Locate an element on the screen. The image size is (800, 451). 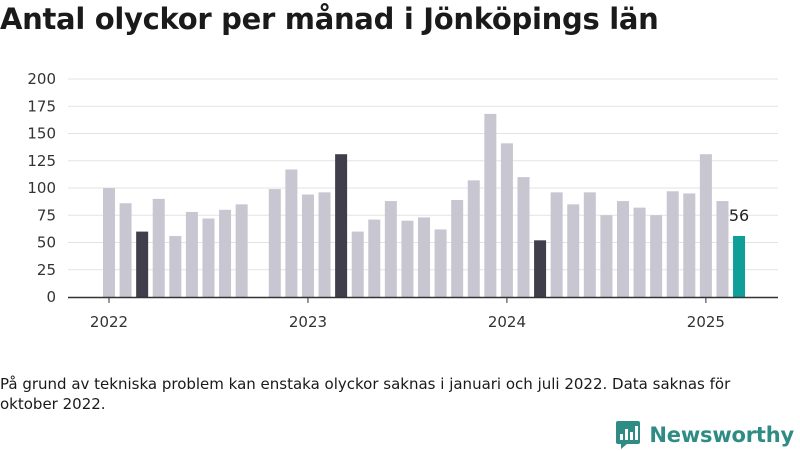
latest-value-label: 56 is located at coordinates (739, 215).